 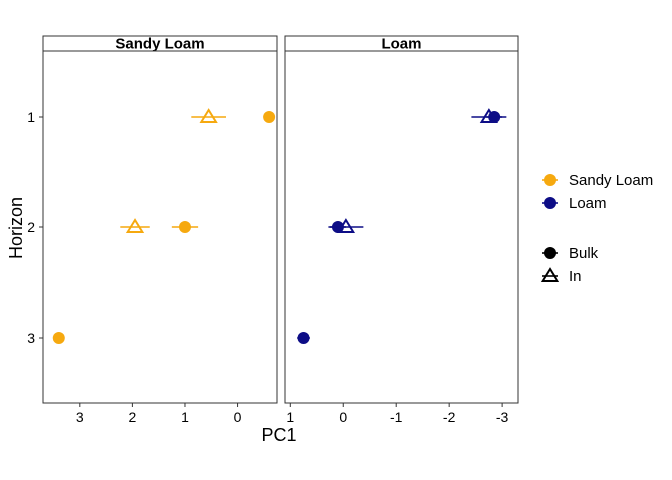 I want to click on legend-label: Sandy Loam, so click(x=611, y=180).